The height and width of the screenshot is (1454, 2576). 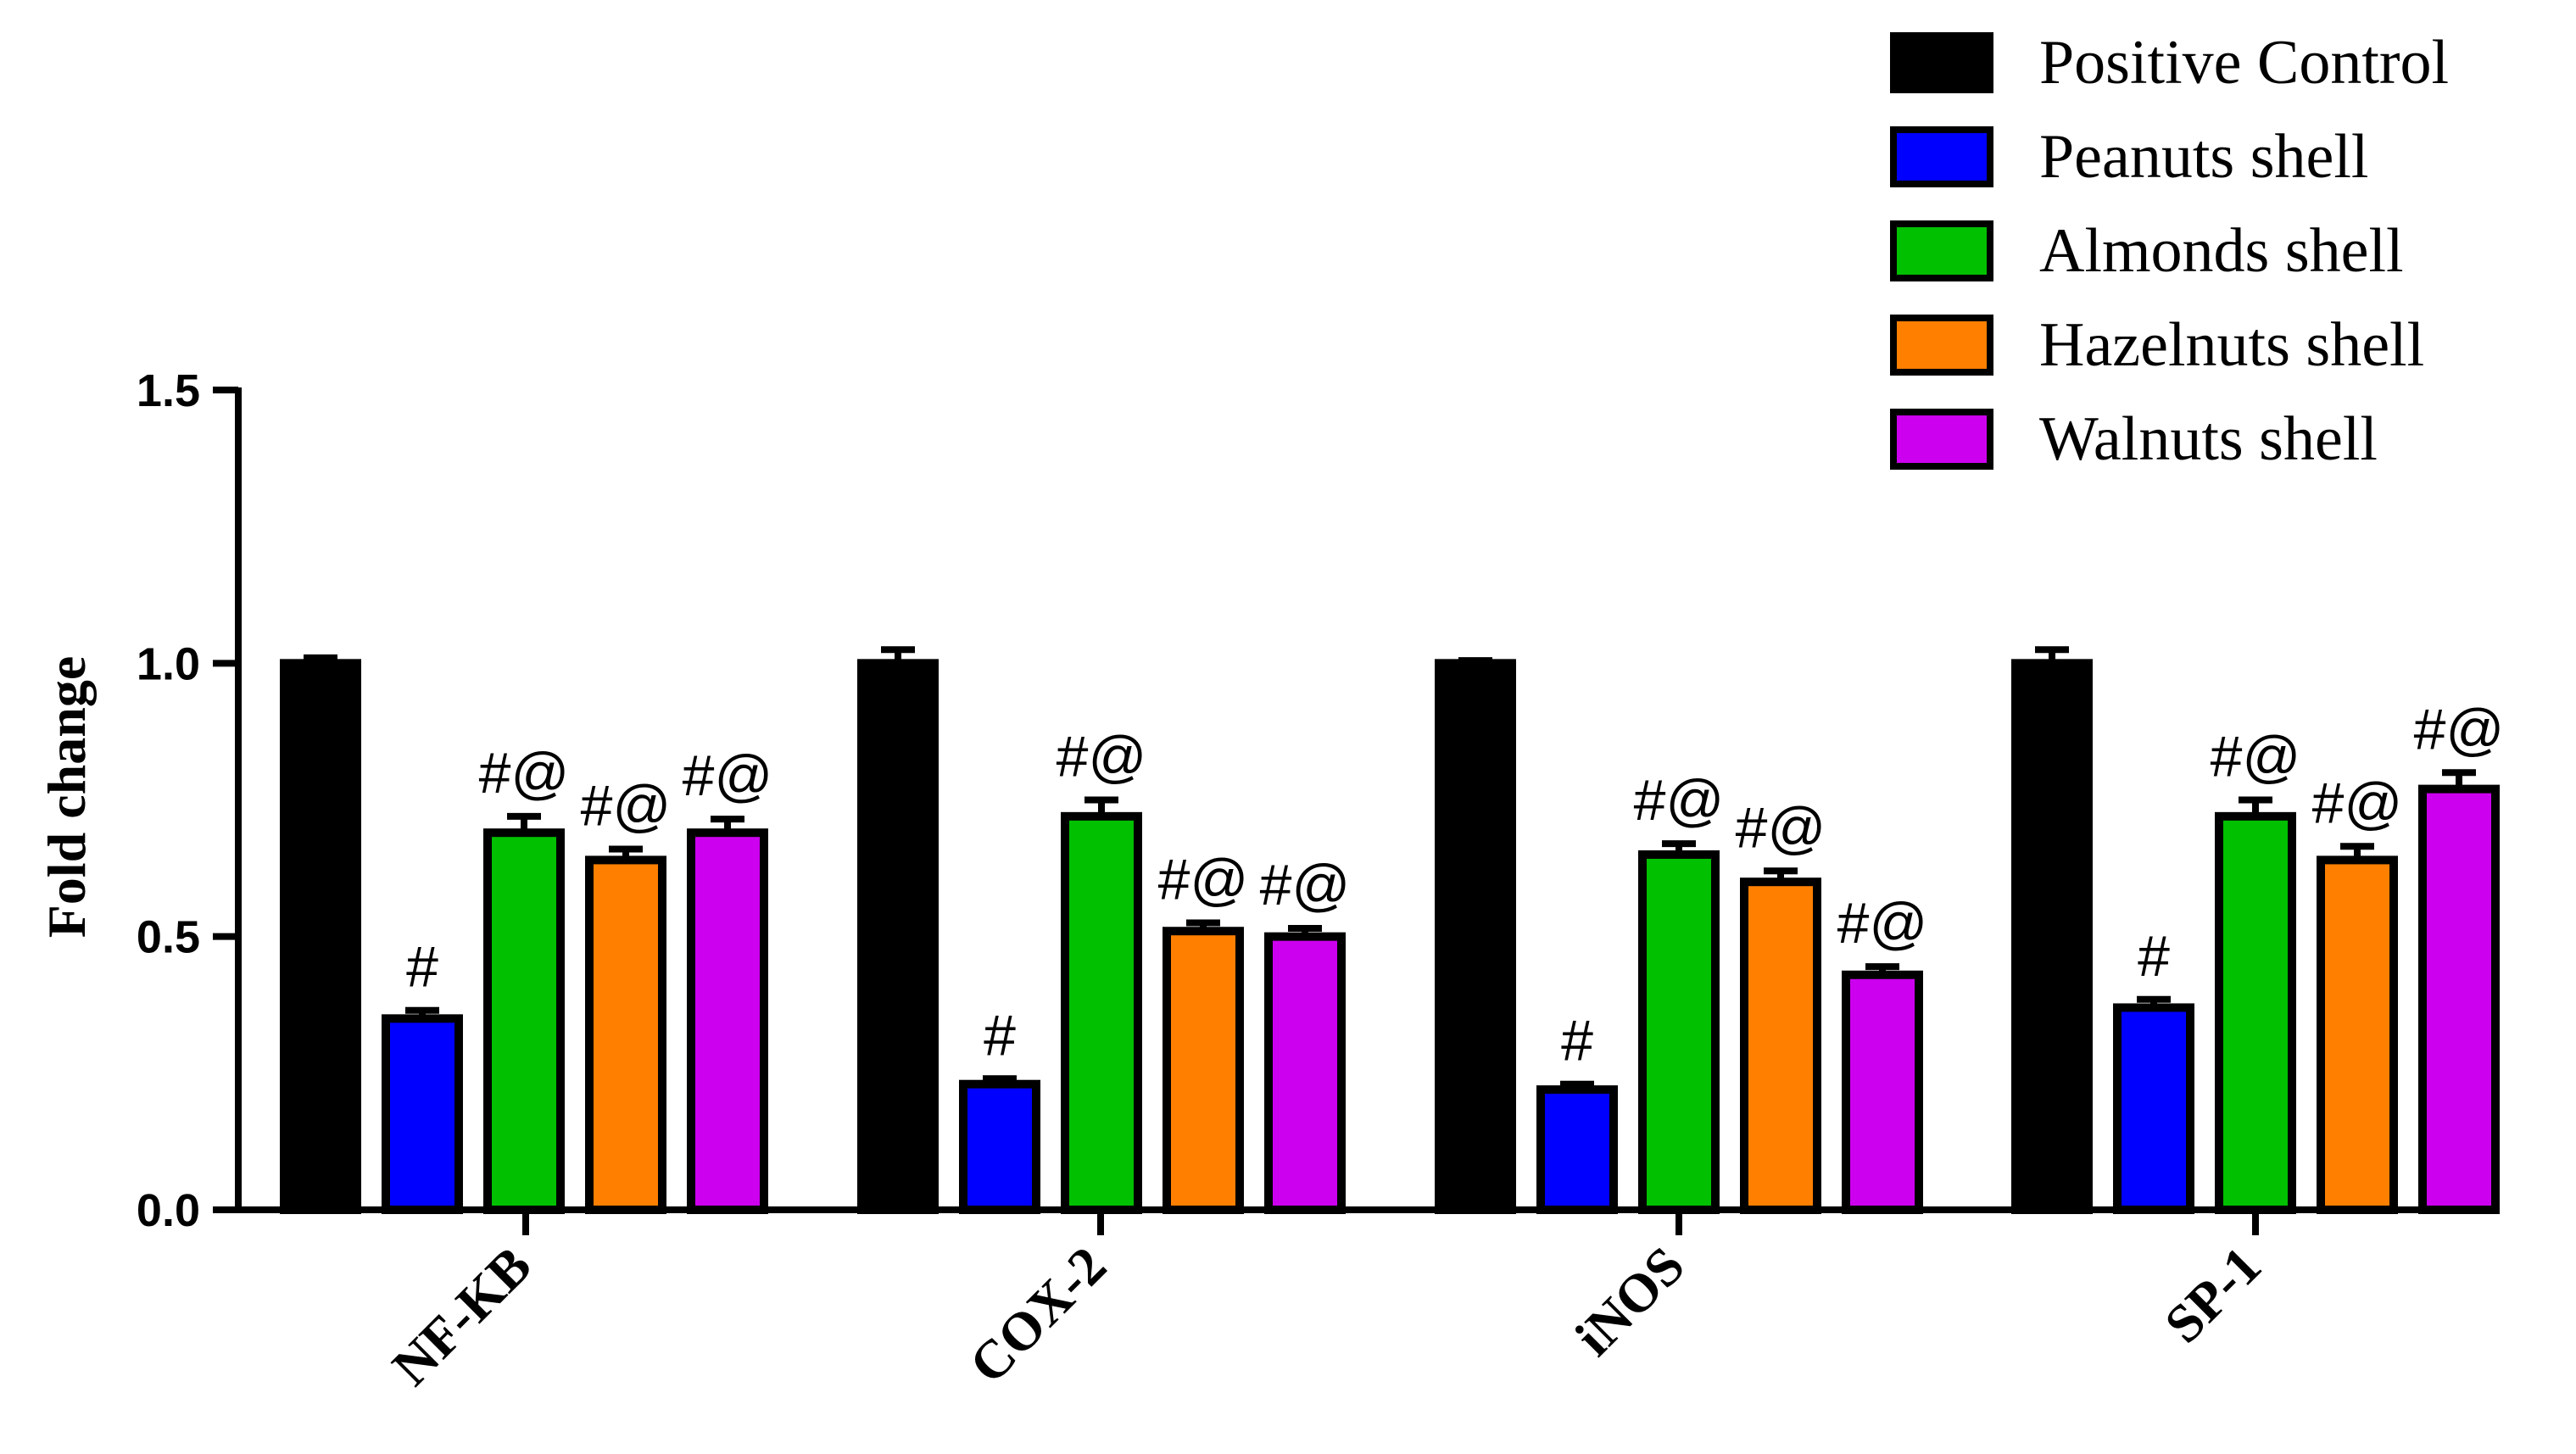 I want to click on y-tick-label: 1.5, so click(x=168, y=390).